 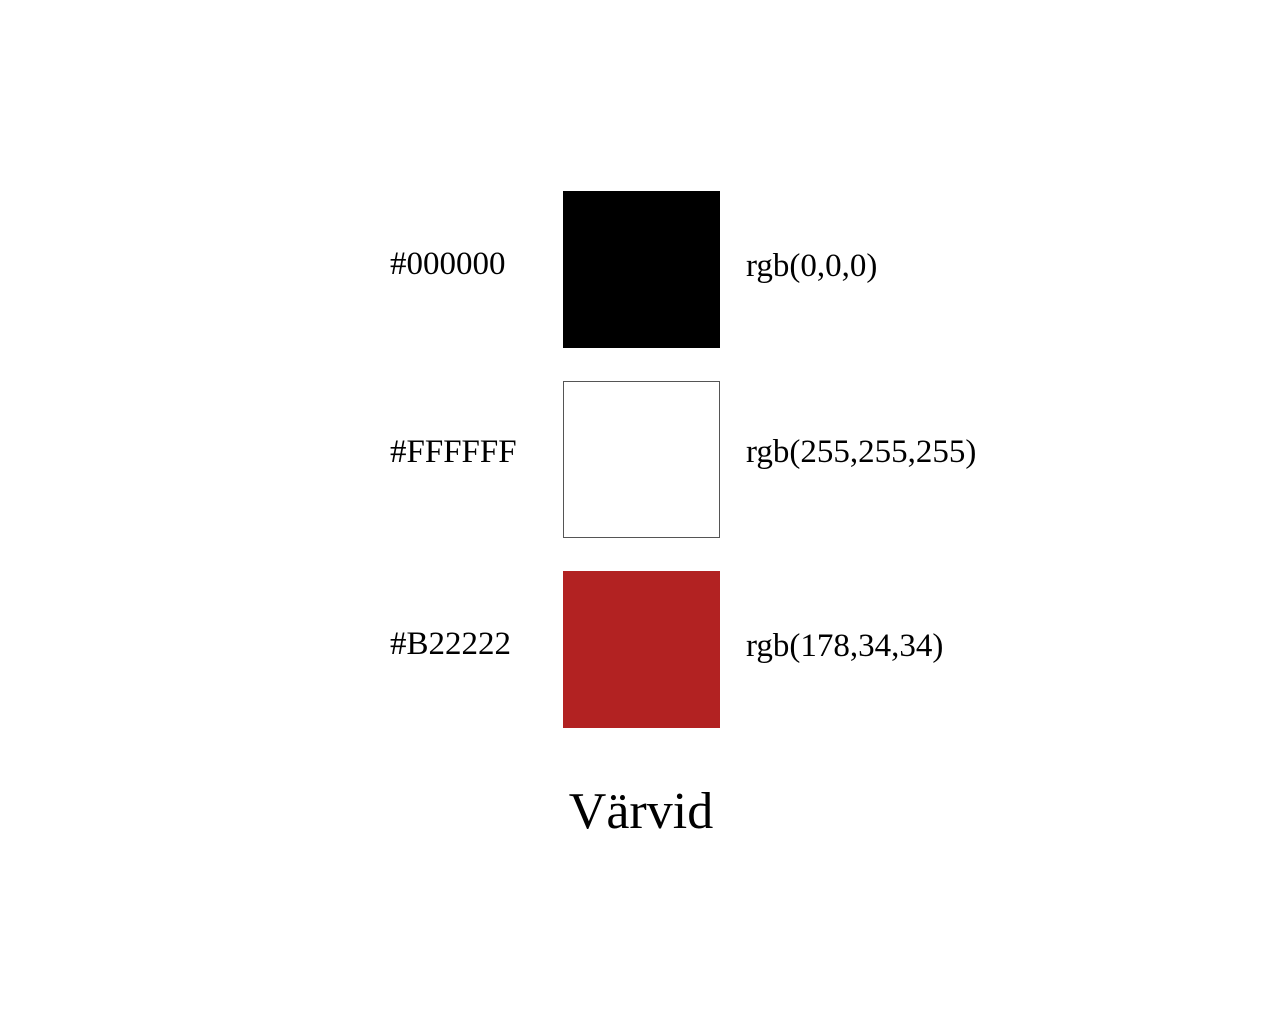 I want to click on color-swatch-firebrick, so click(x=641, y=649).